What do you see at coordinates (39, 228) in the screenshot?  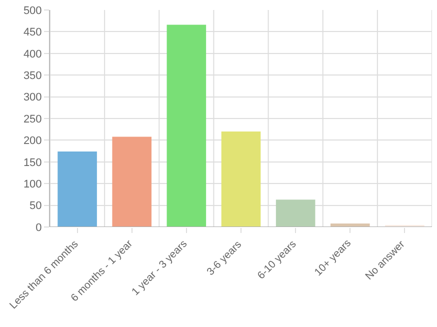 I see `y-tick-label: 0` at bounding box center [39, 228].